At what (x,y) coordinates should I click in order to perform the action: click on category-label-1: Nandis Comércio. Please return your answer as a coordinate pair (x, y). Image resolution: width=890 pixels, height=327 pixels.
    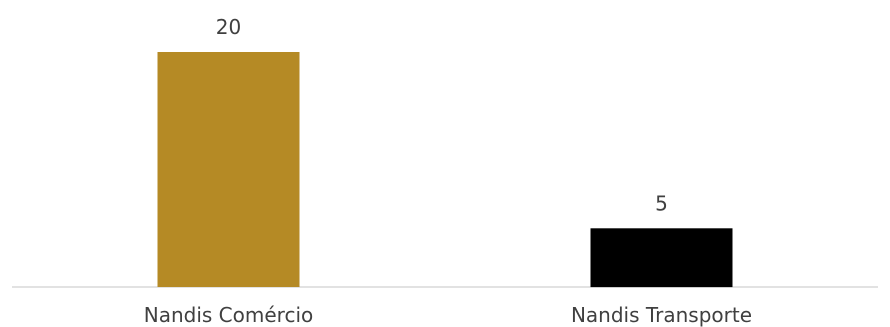
    Looking at the image, I should click on (228, 315).